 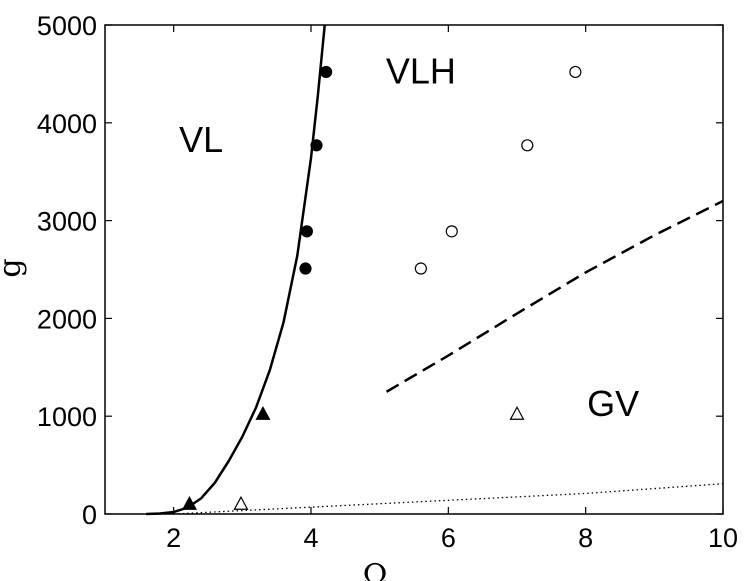 What do you see at coordinates (67, 124) in the screenshot?
I see `y-tick-label: 4000` at bounding box center [67, 124].